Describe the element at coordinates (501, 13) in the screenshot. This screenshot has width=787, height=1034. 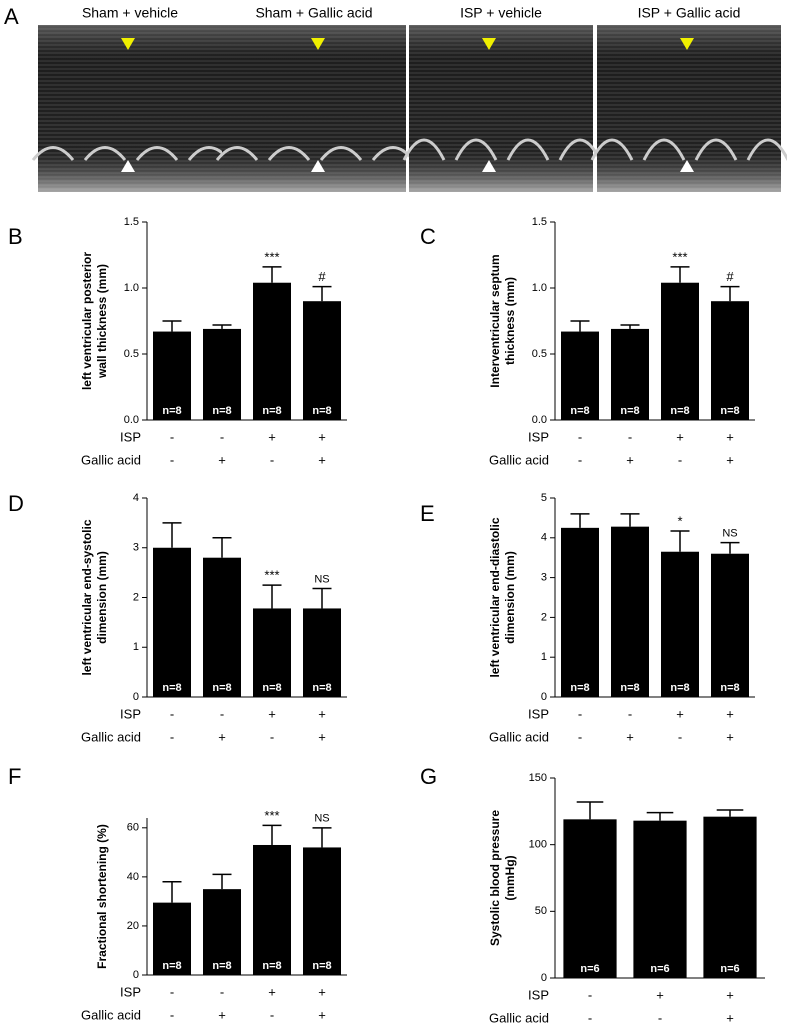
I see `image-title: ISP + vehicle` at that location.